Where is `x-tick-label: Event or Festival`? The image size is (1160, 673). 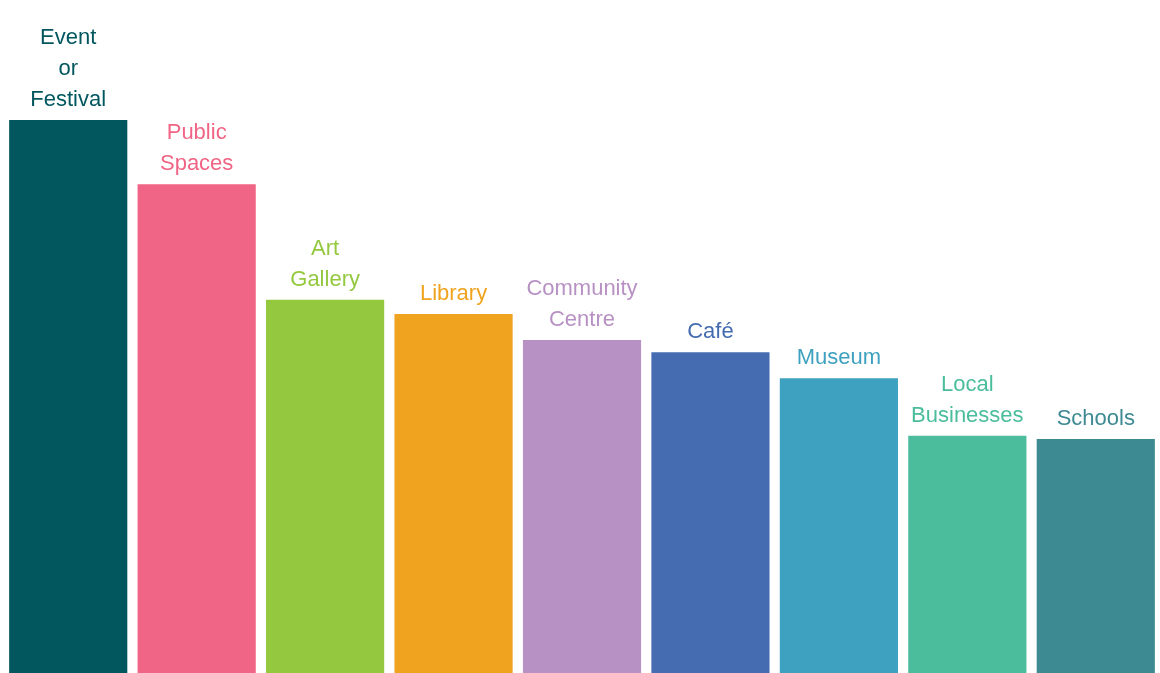
x-tick-label: Event or Festival is located at coordinates (68, 67).